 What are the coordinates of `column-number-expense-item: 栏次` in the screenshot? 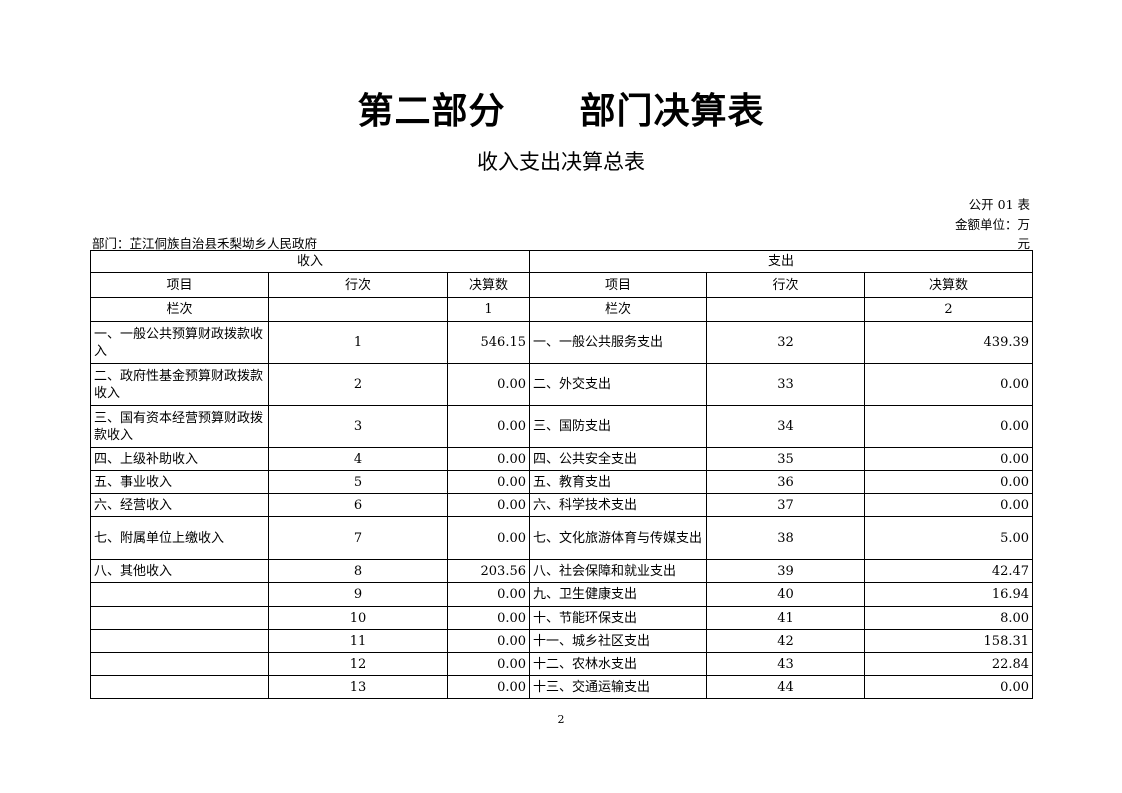 It's located at (618, 309).